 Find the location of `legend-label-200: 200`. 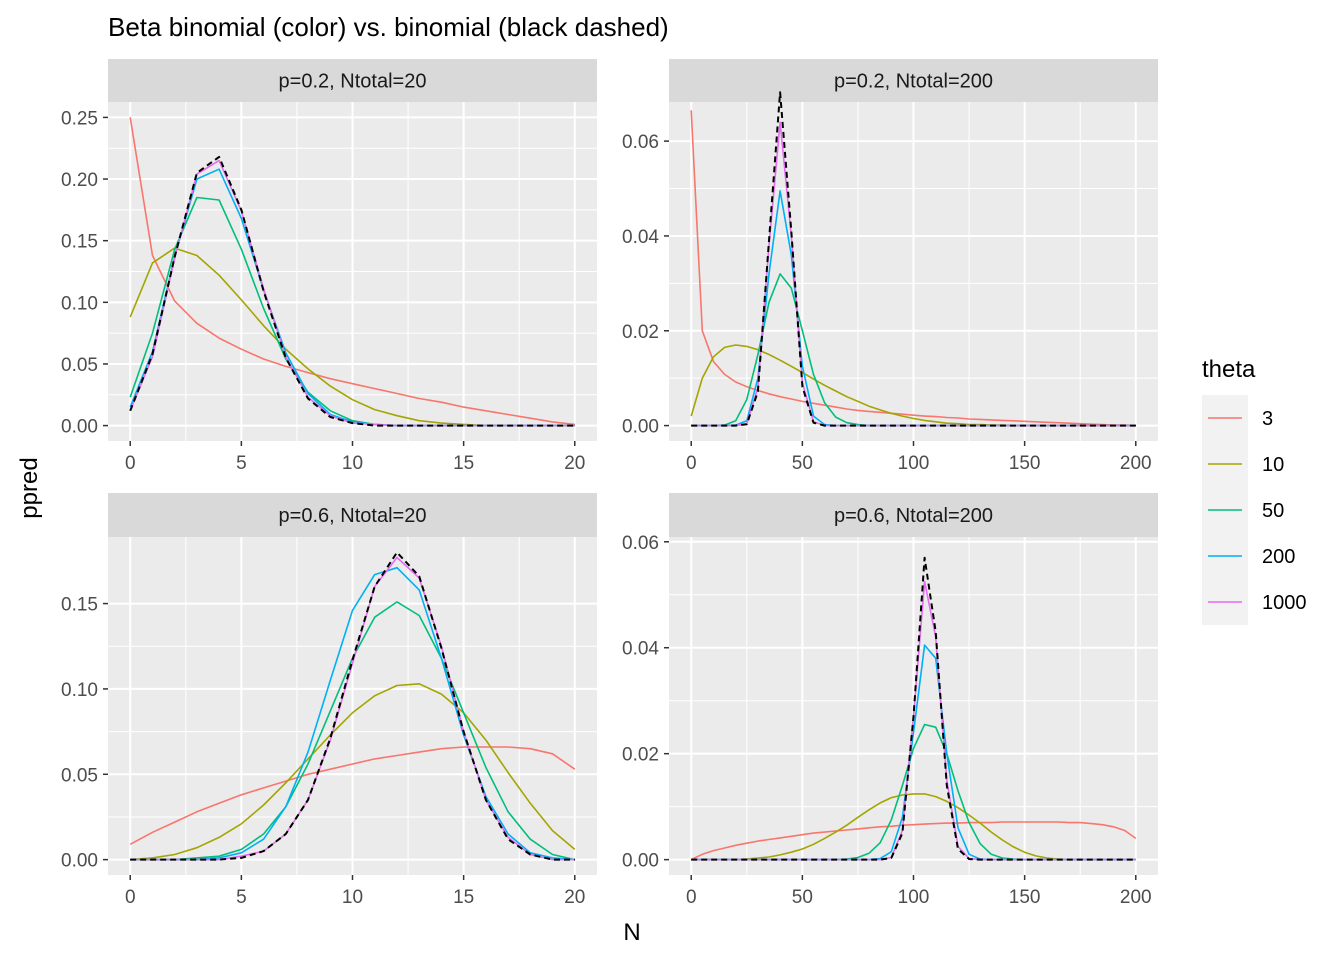

legend-label-200: 200 is located at coordinates (1278, 557).